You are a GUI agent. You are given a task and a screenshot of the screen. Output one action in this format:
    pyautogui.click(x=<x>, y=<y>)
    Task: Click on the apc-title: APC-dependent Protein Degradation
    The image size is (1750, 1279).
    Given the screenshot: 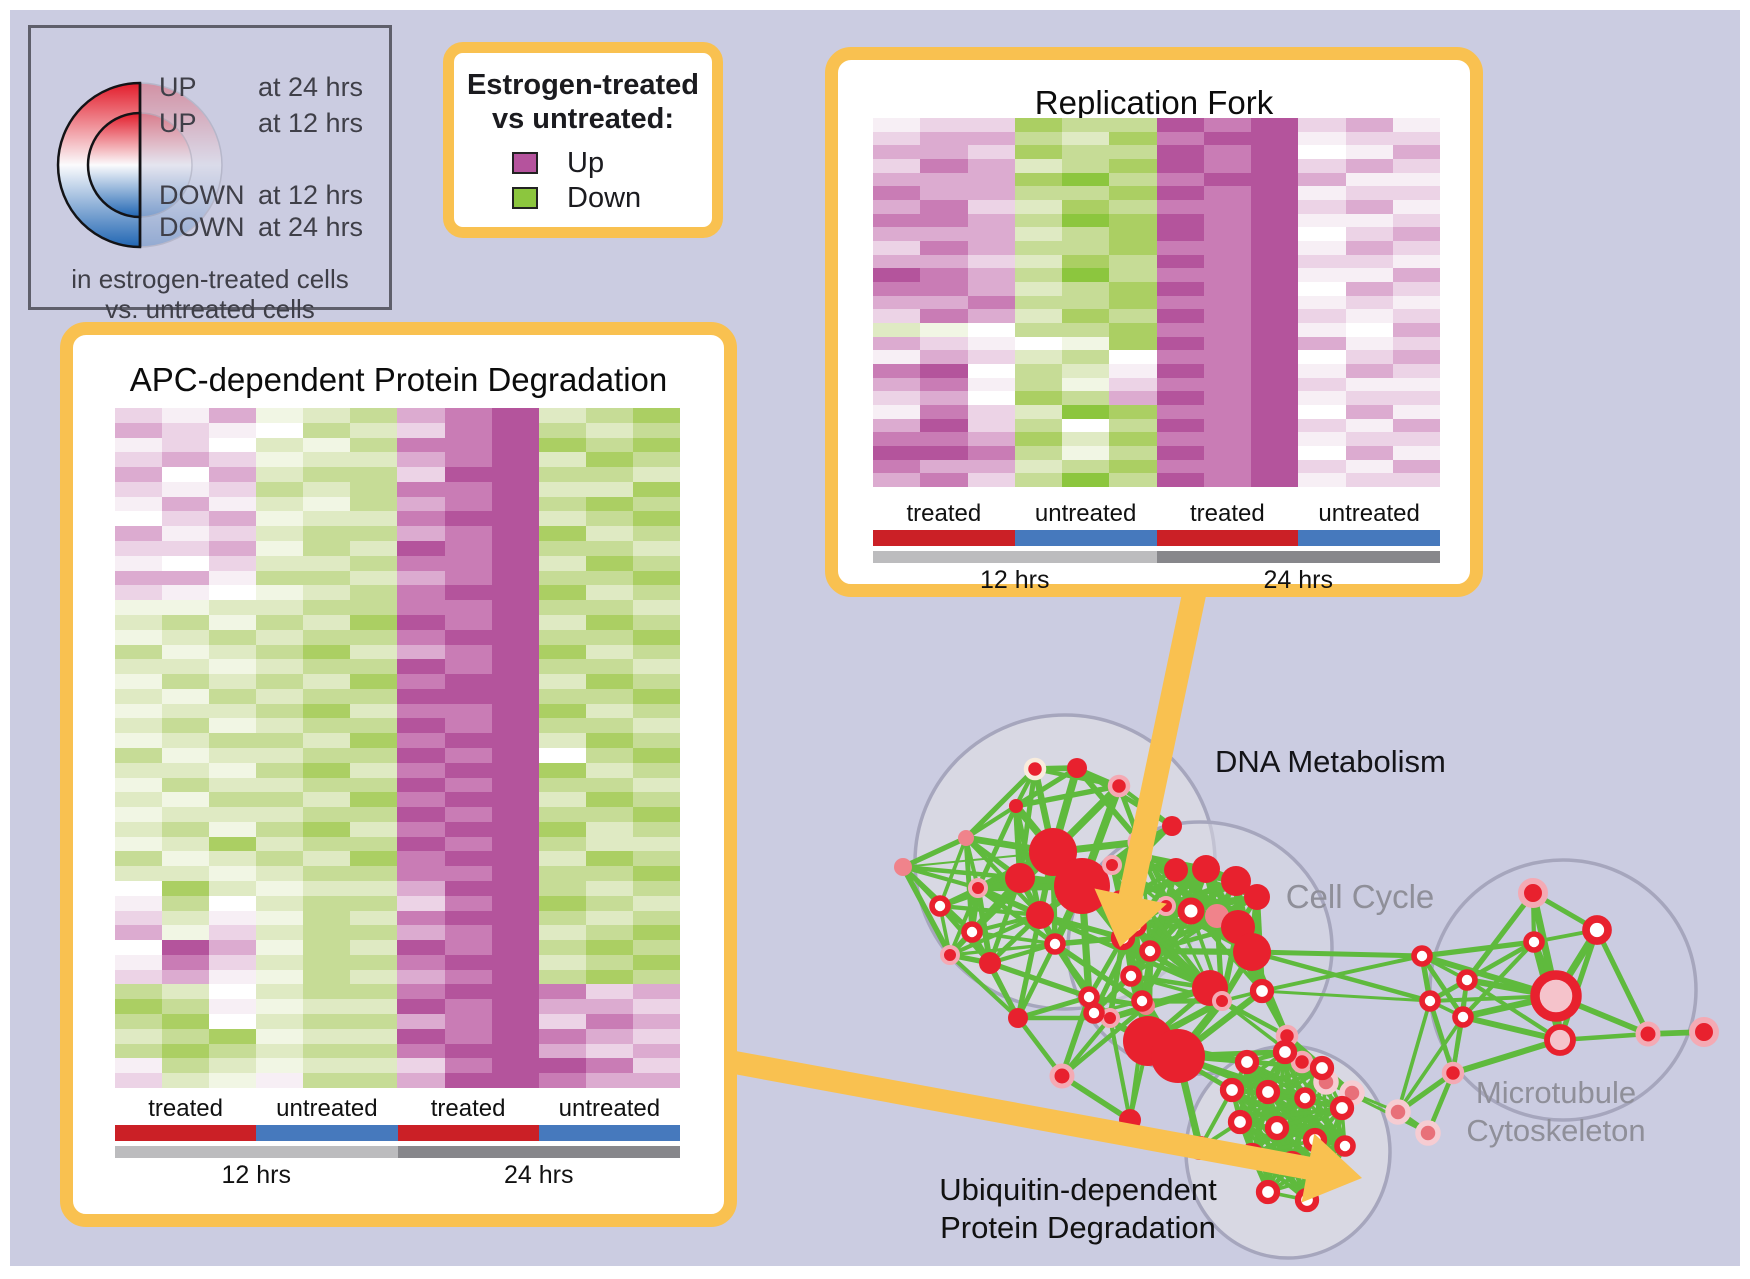 What is the action you would take?
    pyautogui.click(x=398, y=379)
    